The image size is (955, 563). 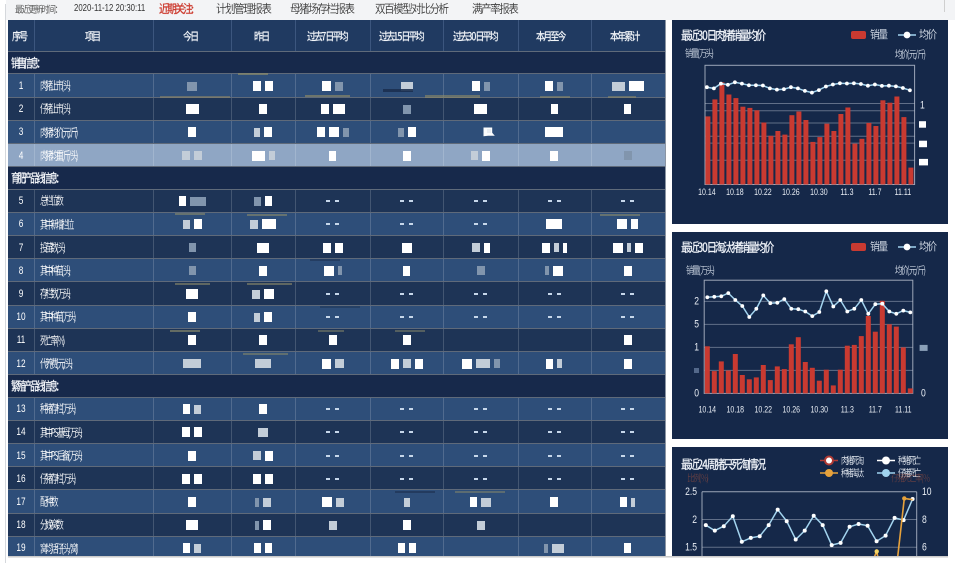 What do you see at coordinates (691, 492) in the screenshot?
I see `svg-text: 2.5` at bounding box center [691, 492].